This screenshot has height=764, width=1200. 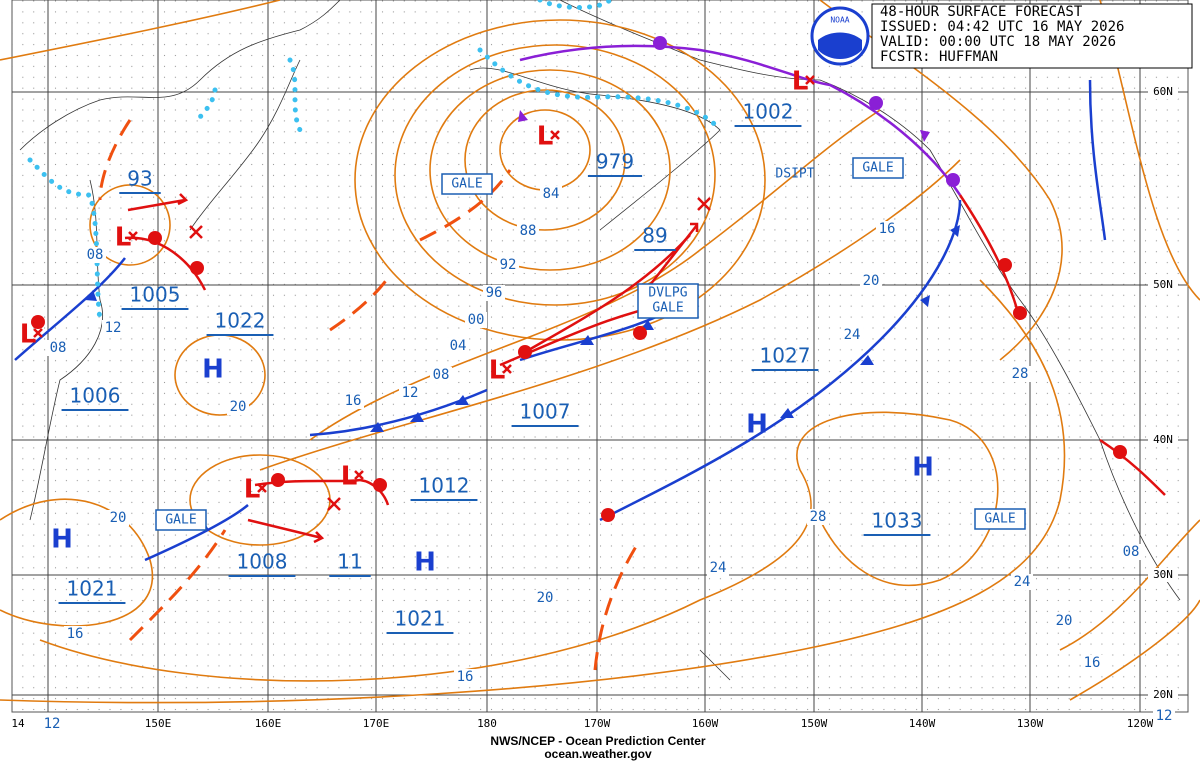 What do you see at coordinates (667, 293) in the screenshot?
I see `dvlpg-label: DVLPG` at bounding box center [667, 293].